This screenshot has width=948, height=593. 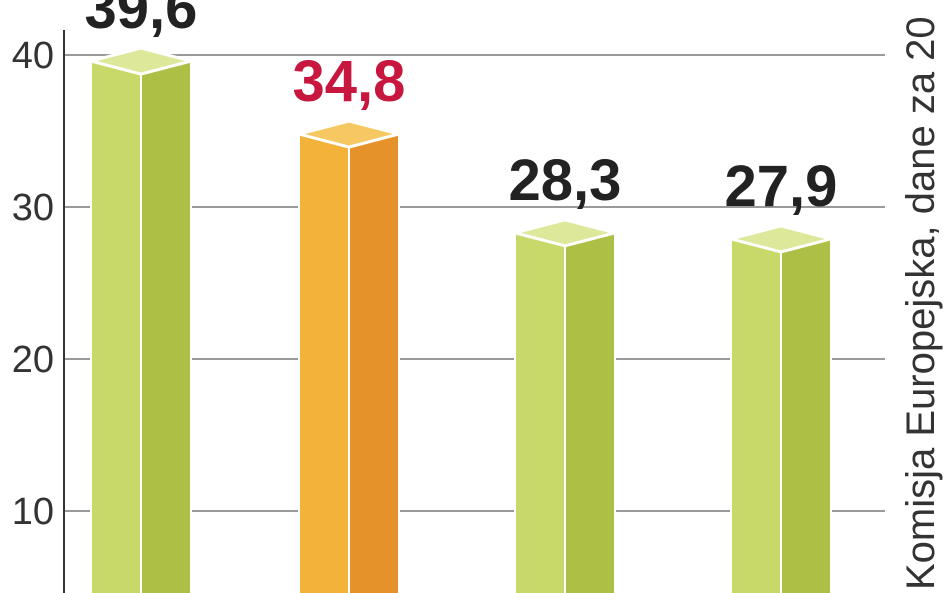 What do you see at coordinates (33, 208) in the screenshot?
I see `y-tick-label: 30` at bounding box center [33, 208].